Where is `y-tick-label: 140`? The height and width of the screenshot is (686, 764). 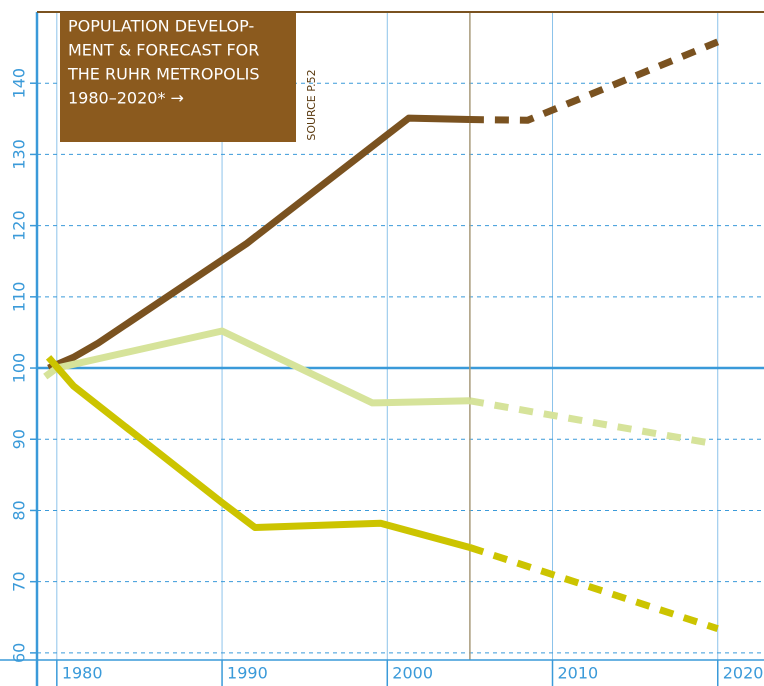
y-tick-label: 140 is located at coordinates (19, 83).